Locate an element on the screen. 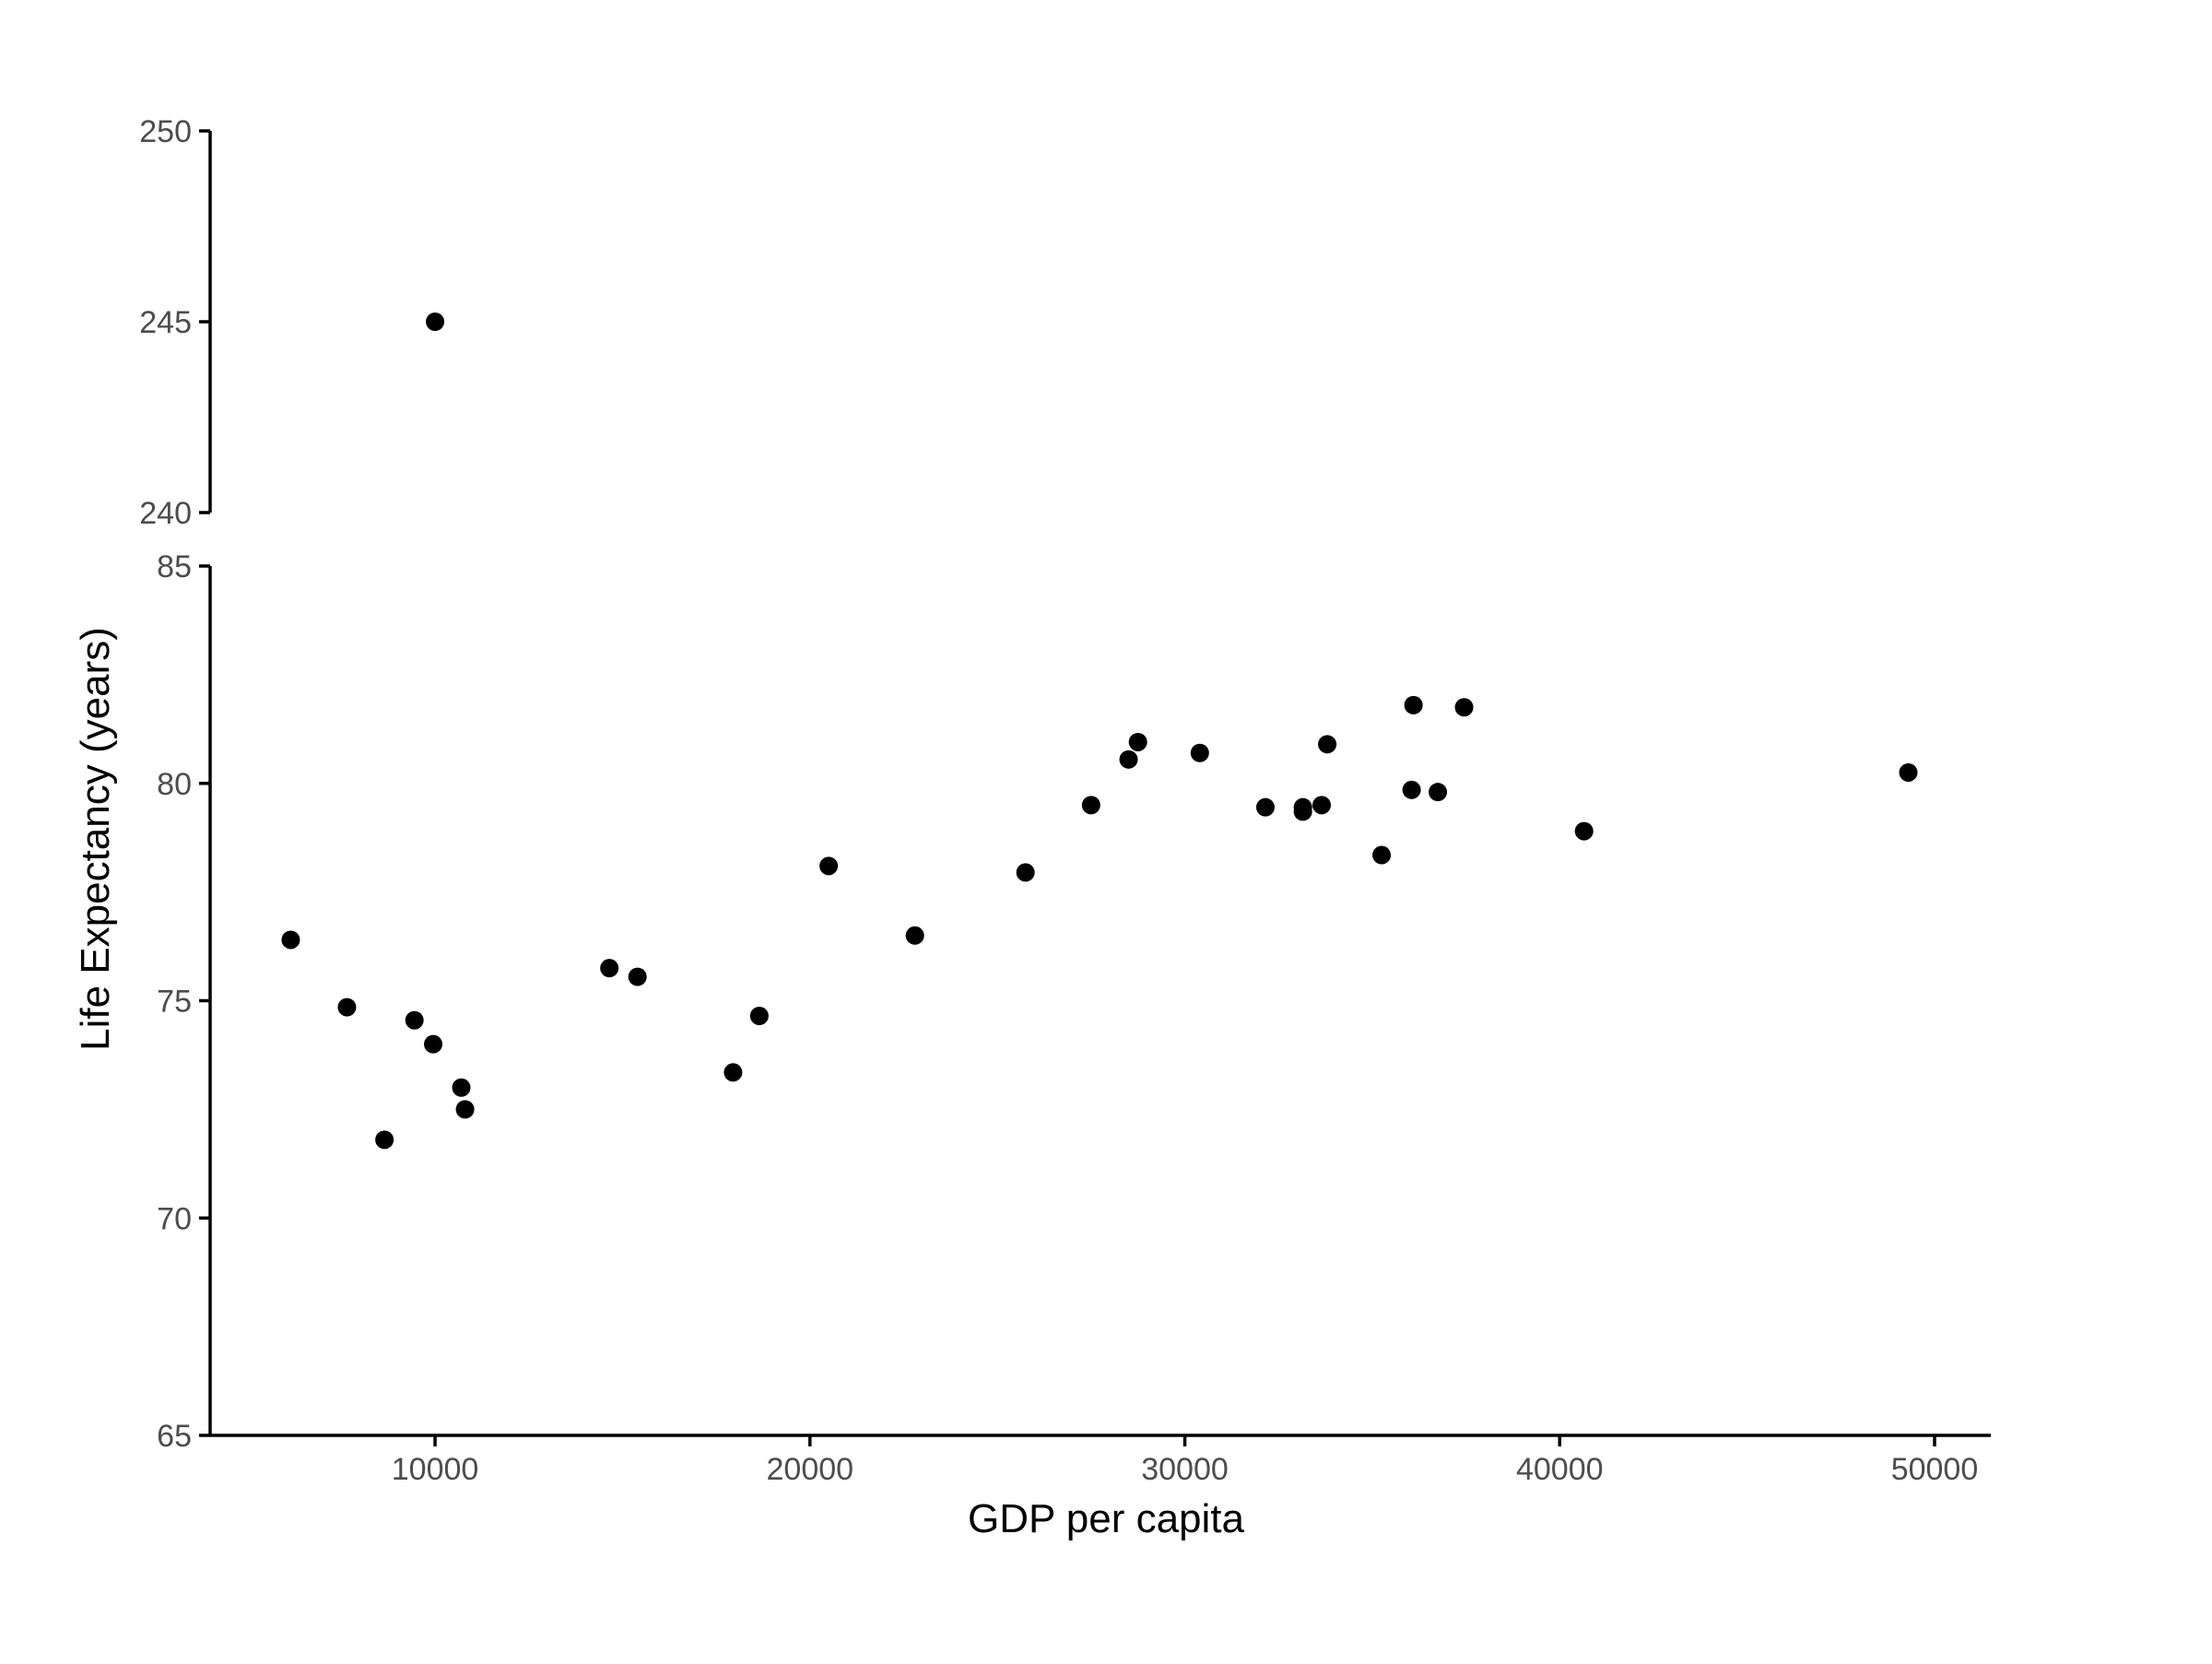 Image resolution: width=2212 pixels, height=1664 pixels. y-tick-label-lower: 70 is located at coordinates (174, 1218).